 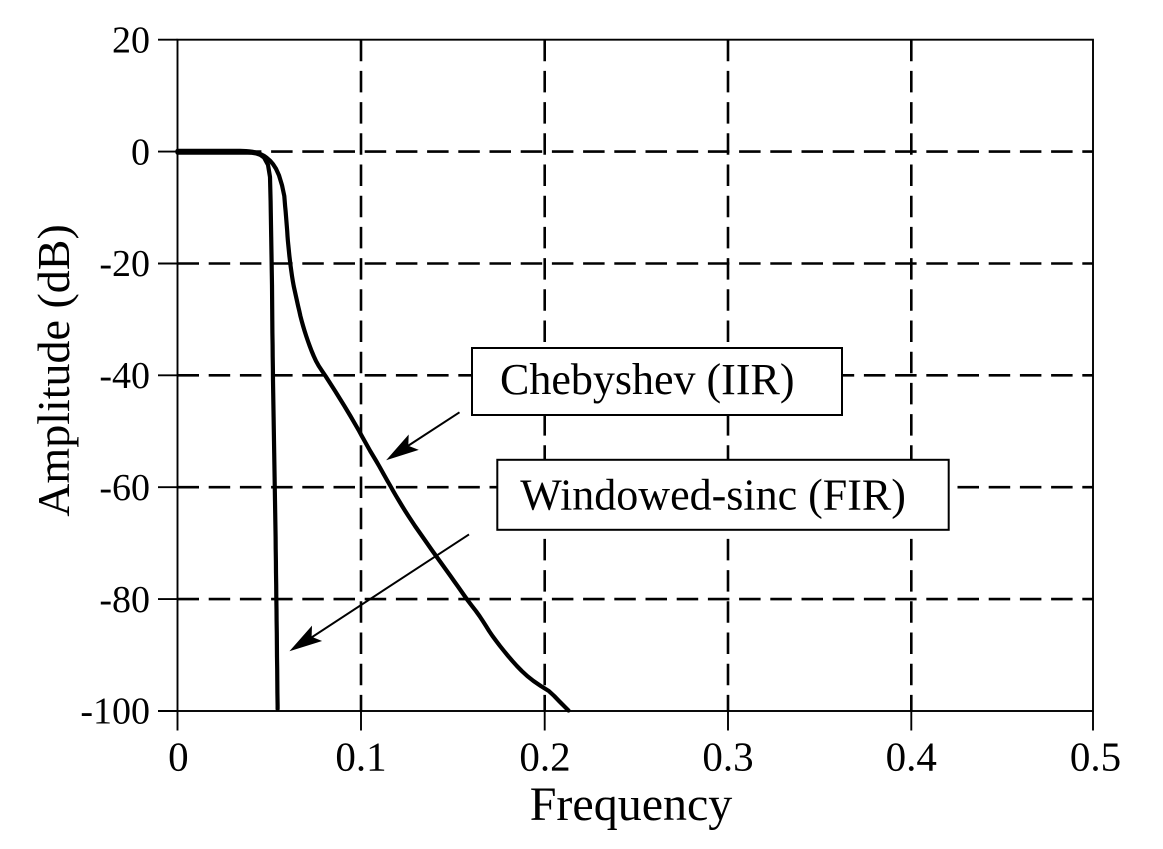 What do you see at coordinates (631, 804) in the screenshot?
I see `svg-text: Frequency` at bounding box center [631, 804].